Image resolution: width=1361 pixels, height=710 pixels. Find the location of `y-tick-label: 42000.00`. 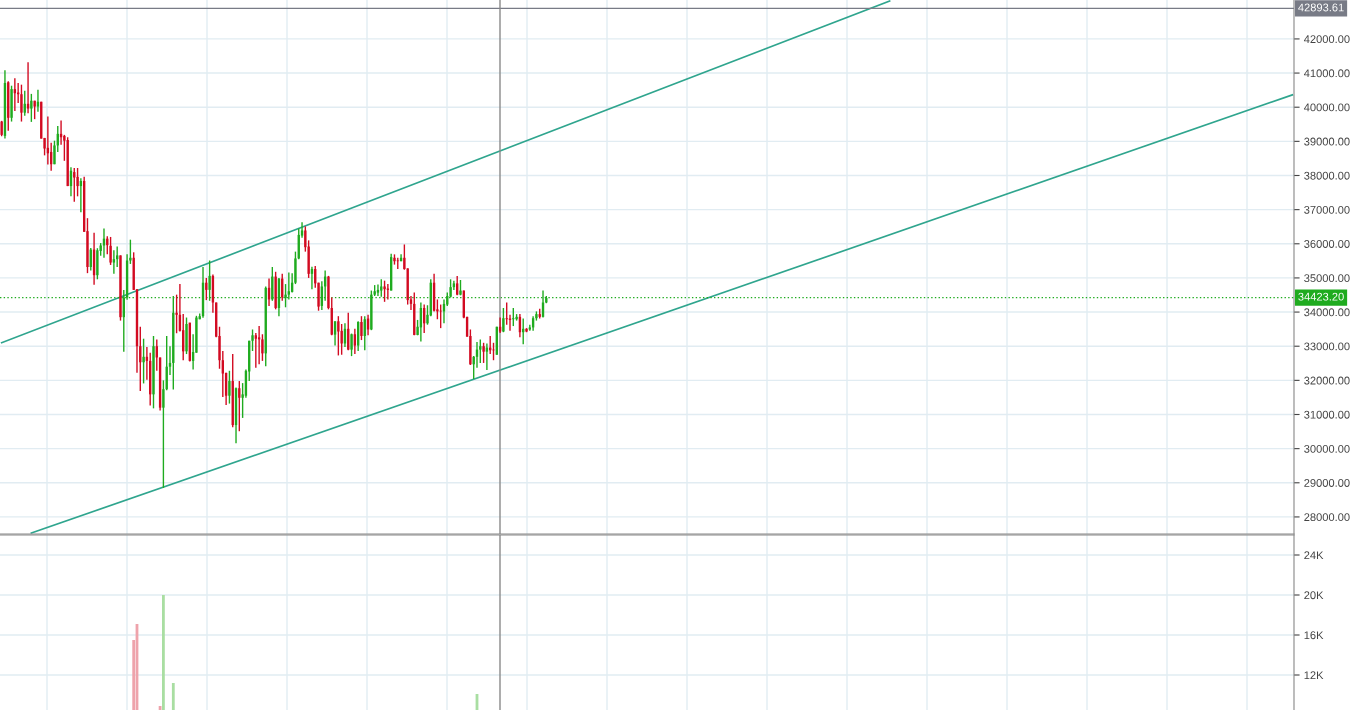

y-tick-label: 42000.00 is located at coordinates (1326, 39).